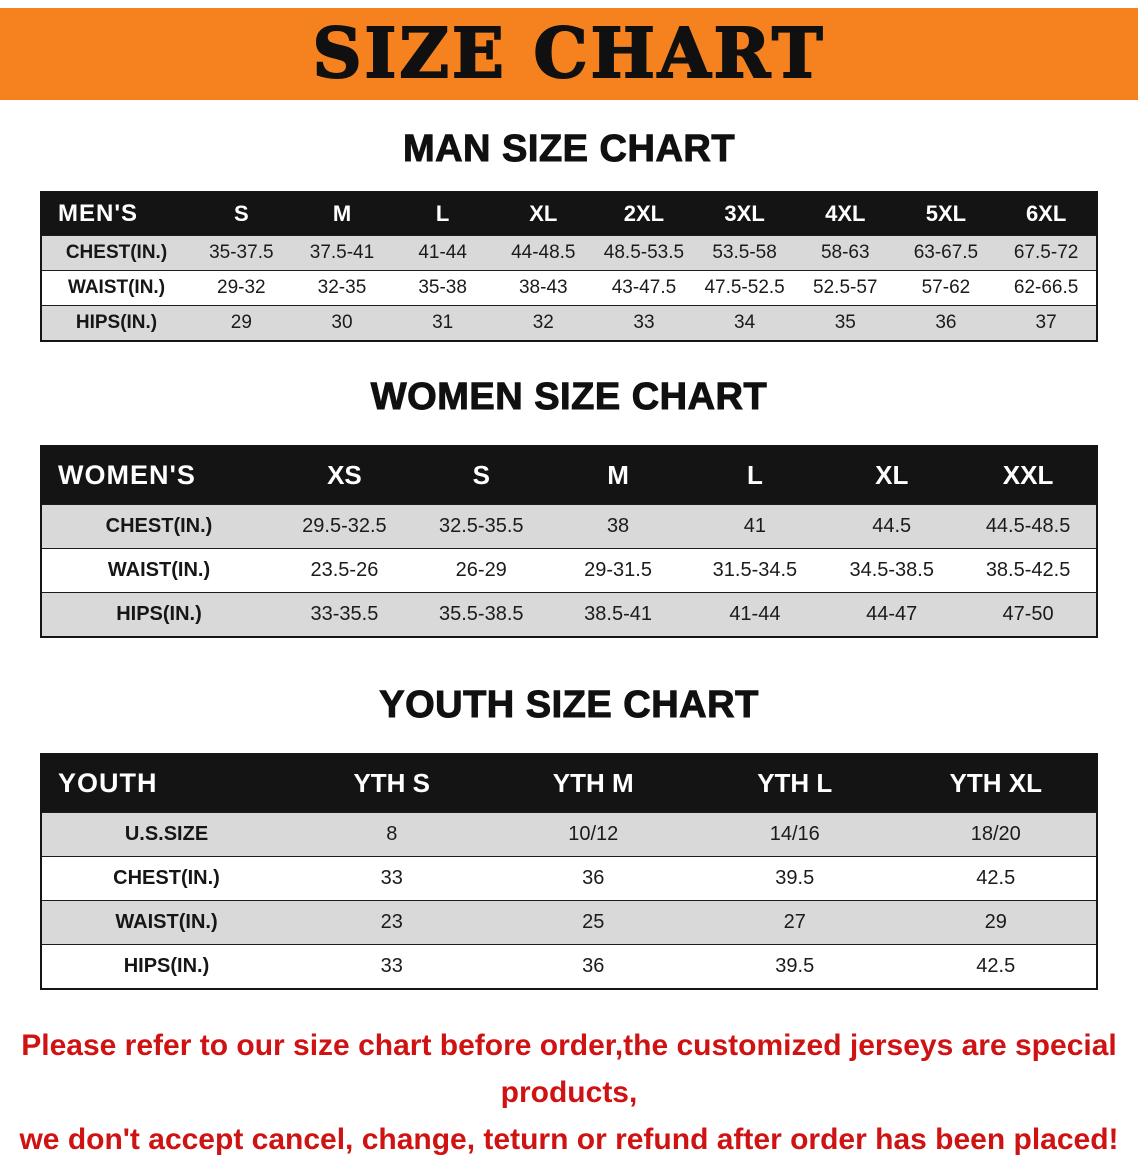  What do you see at coordinates (892, 526) in the screenshot?
I see `measurement-value: 44.5` at bounding box center [892, 526].